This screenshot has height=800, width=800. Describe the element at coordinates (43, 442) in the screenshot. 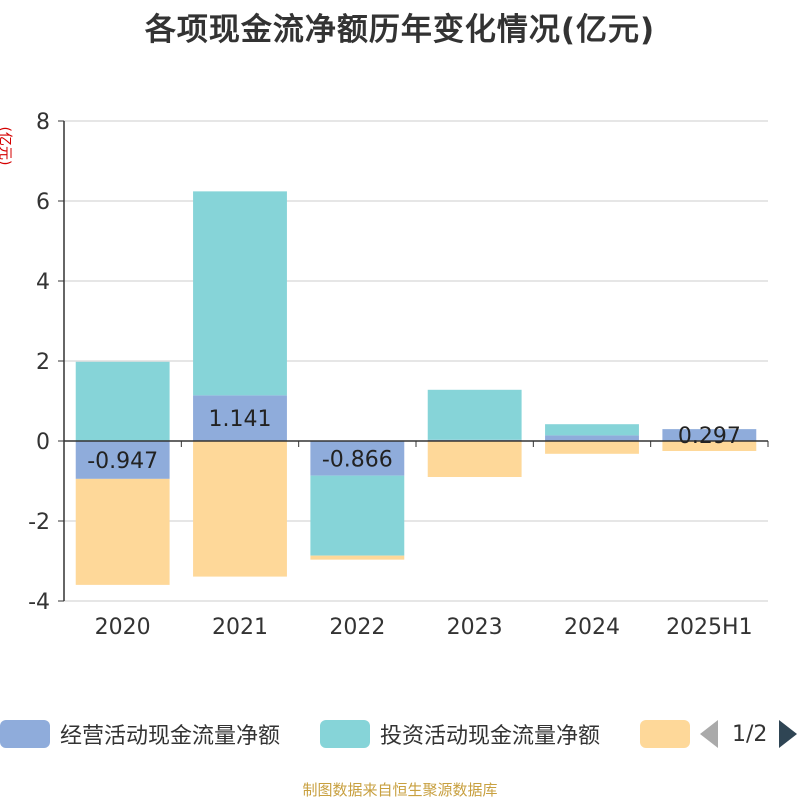

I see `y-tick-label: 0` at that location.